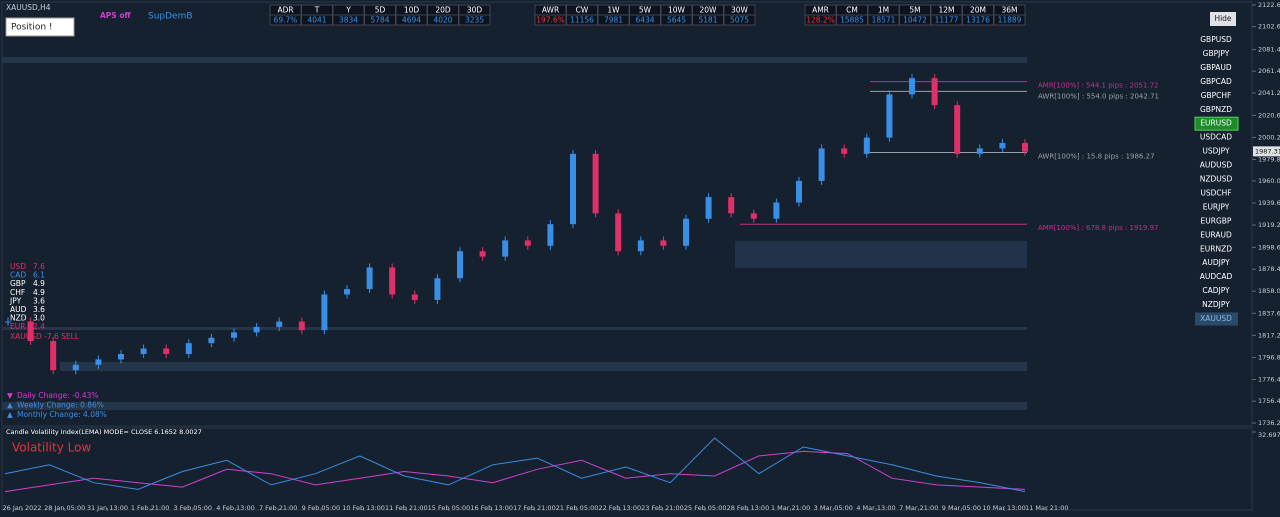  Describe the element at coordinates (193, 508) in the screenshot. I see `x-tick-label: 3 Feb 05:00` at that location.